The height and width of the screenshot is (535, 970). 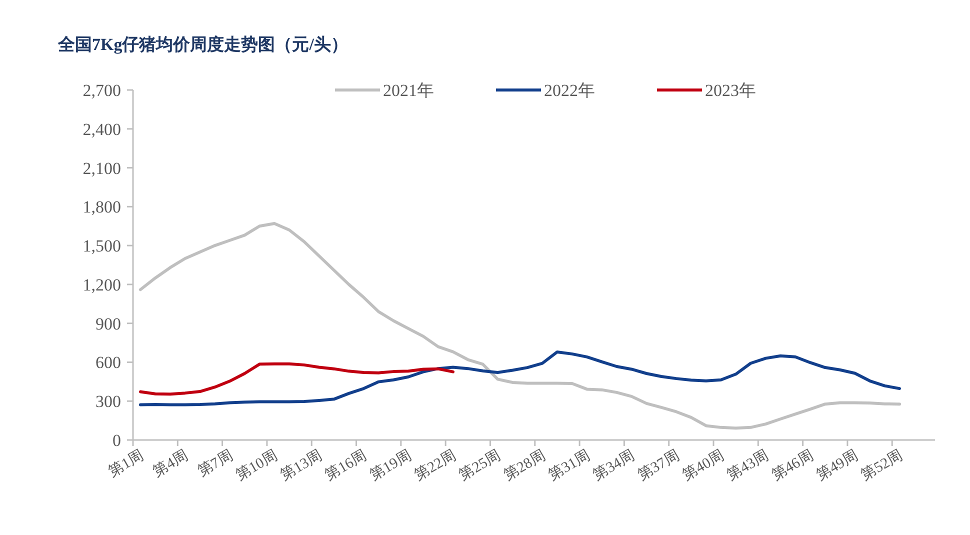 I want to click on x-tick-label: 第52周, so click(x=882, y=465).